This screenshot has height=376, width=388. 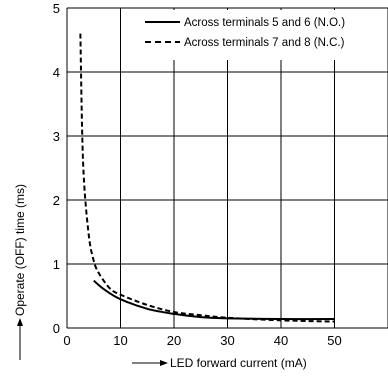 What do you see at coordinates (20, 322) in the screenshot?
I see `y-axis-arrow-head` at bounding box center [20, 322].